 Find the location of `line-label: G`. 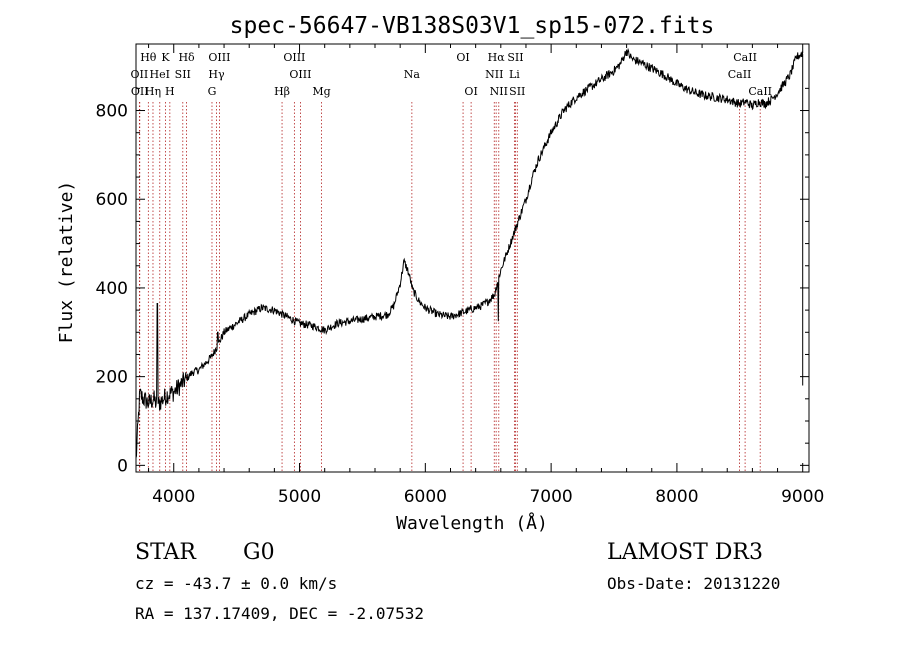

line-label: G is located at coordinates (212, 91).